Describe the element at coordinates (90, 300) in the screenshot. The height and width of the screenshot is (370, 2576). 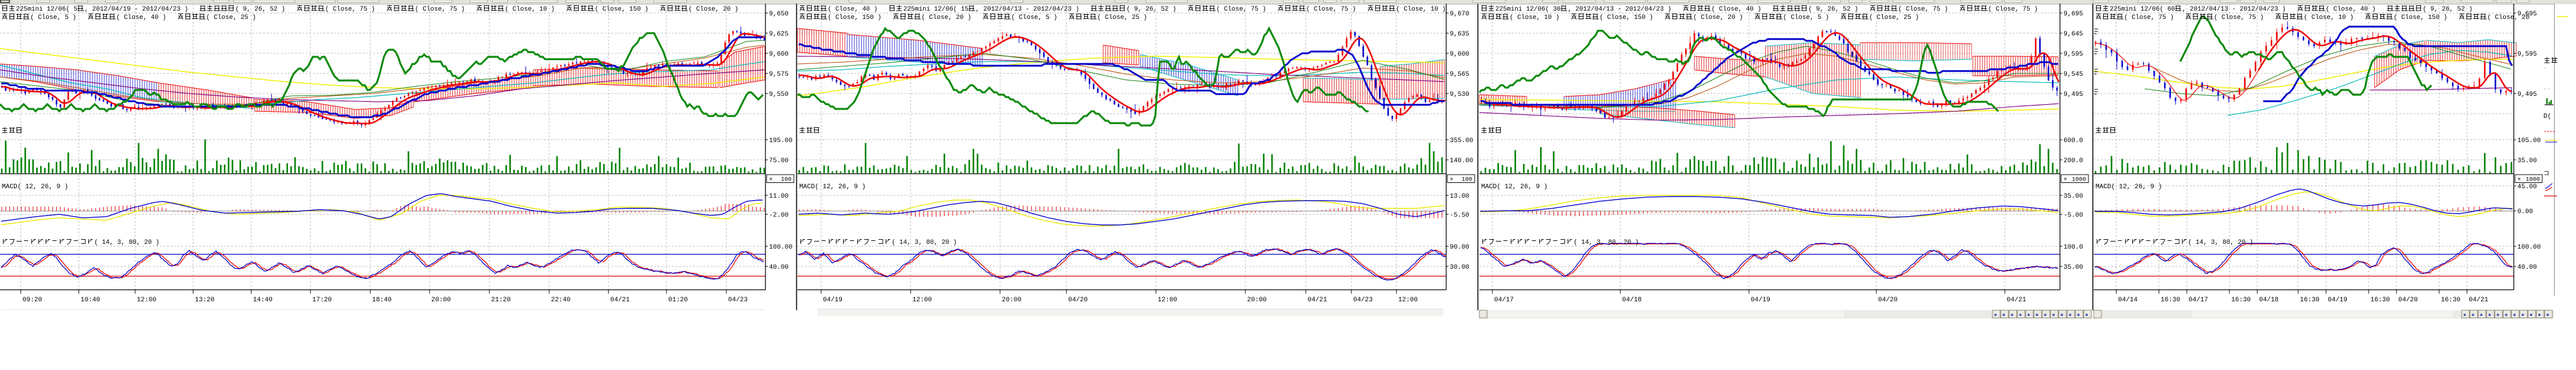
I see `svg-text: 10:40` at that location.